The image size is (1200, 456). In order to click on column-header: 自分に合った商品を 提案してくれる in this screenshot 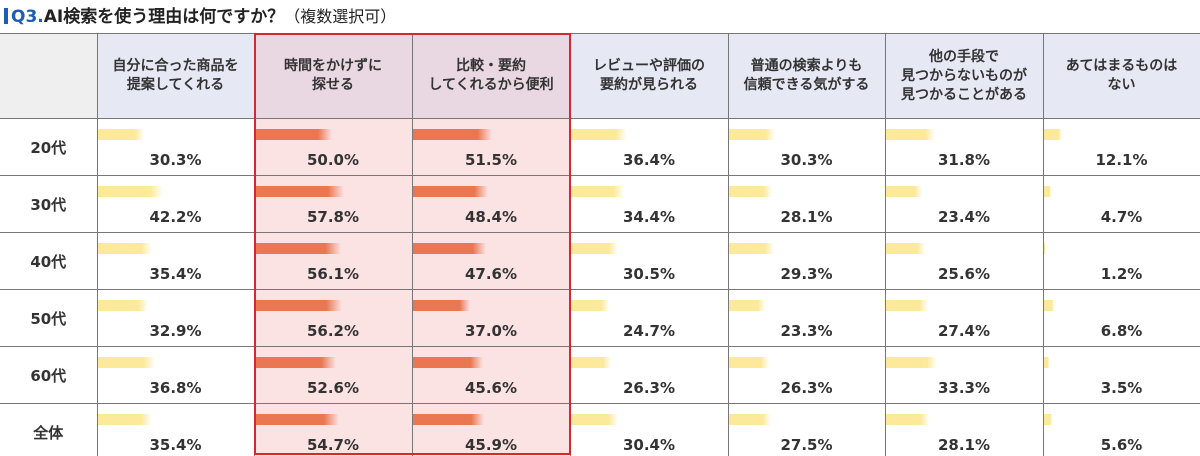, I will do `click(175, 76)`.